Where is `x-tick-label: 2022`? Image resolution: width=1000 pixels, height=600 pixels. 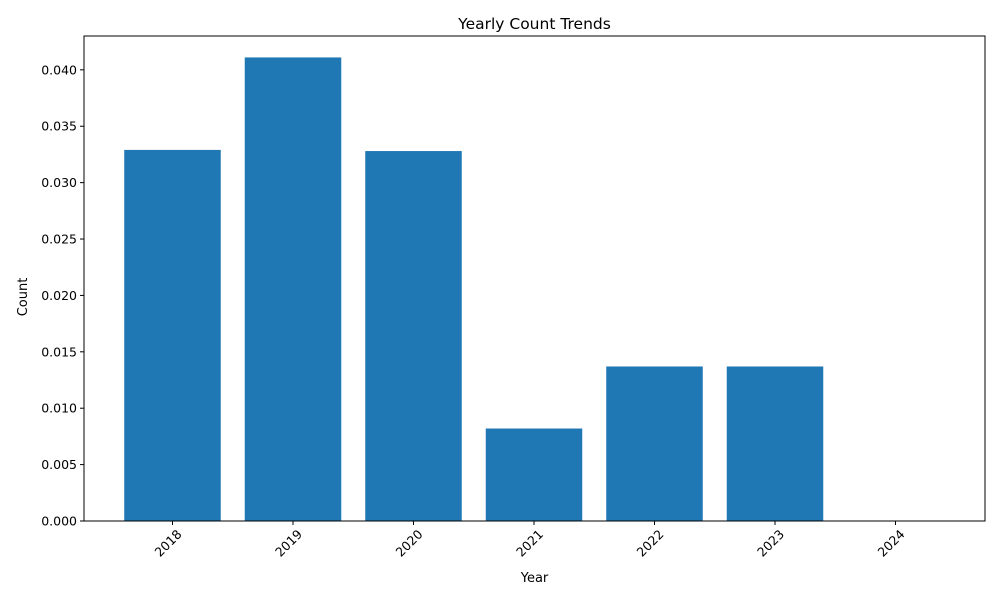
x-tick-label: 2022 is located at coordinates (650, 543).